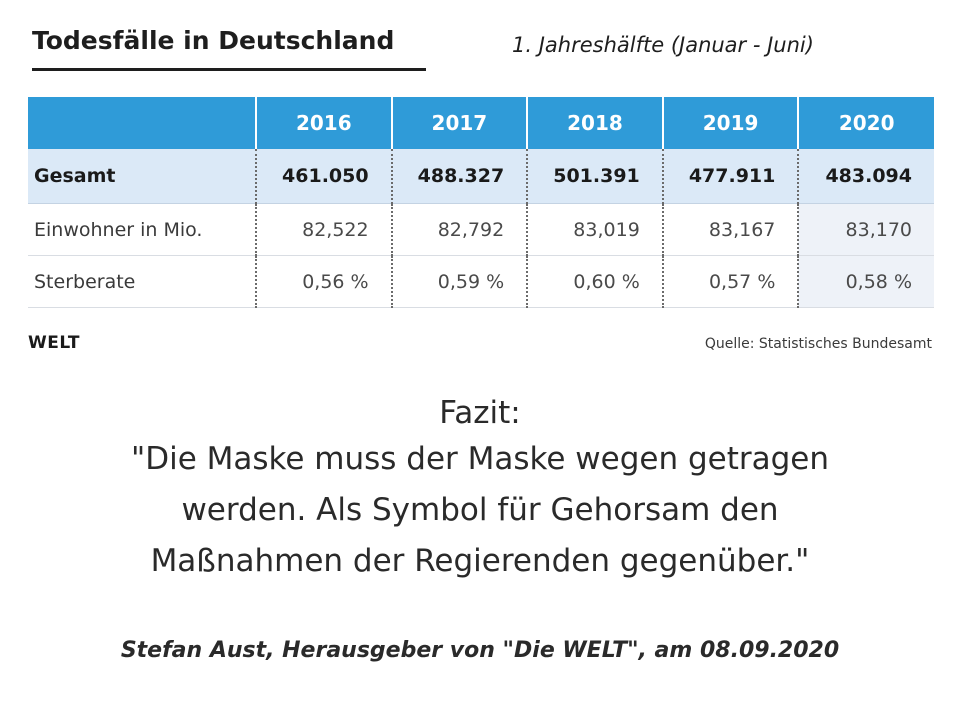 Image resolution: width=960 pixels, height=714 pixels. I want to click on table-header-corner, so click(142, 123).